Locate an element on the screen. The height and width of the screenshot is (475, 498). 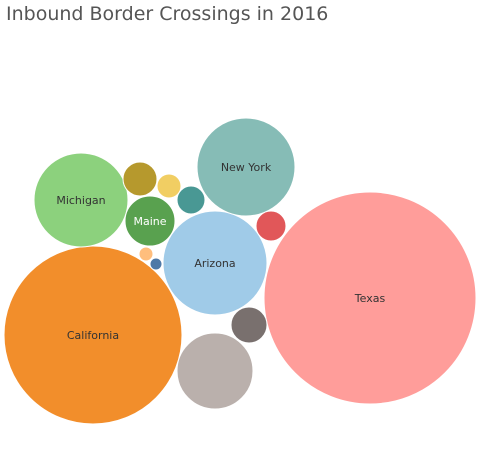
bubble-label-california: California is located at coordinates (93, 335).